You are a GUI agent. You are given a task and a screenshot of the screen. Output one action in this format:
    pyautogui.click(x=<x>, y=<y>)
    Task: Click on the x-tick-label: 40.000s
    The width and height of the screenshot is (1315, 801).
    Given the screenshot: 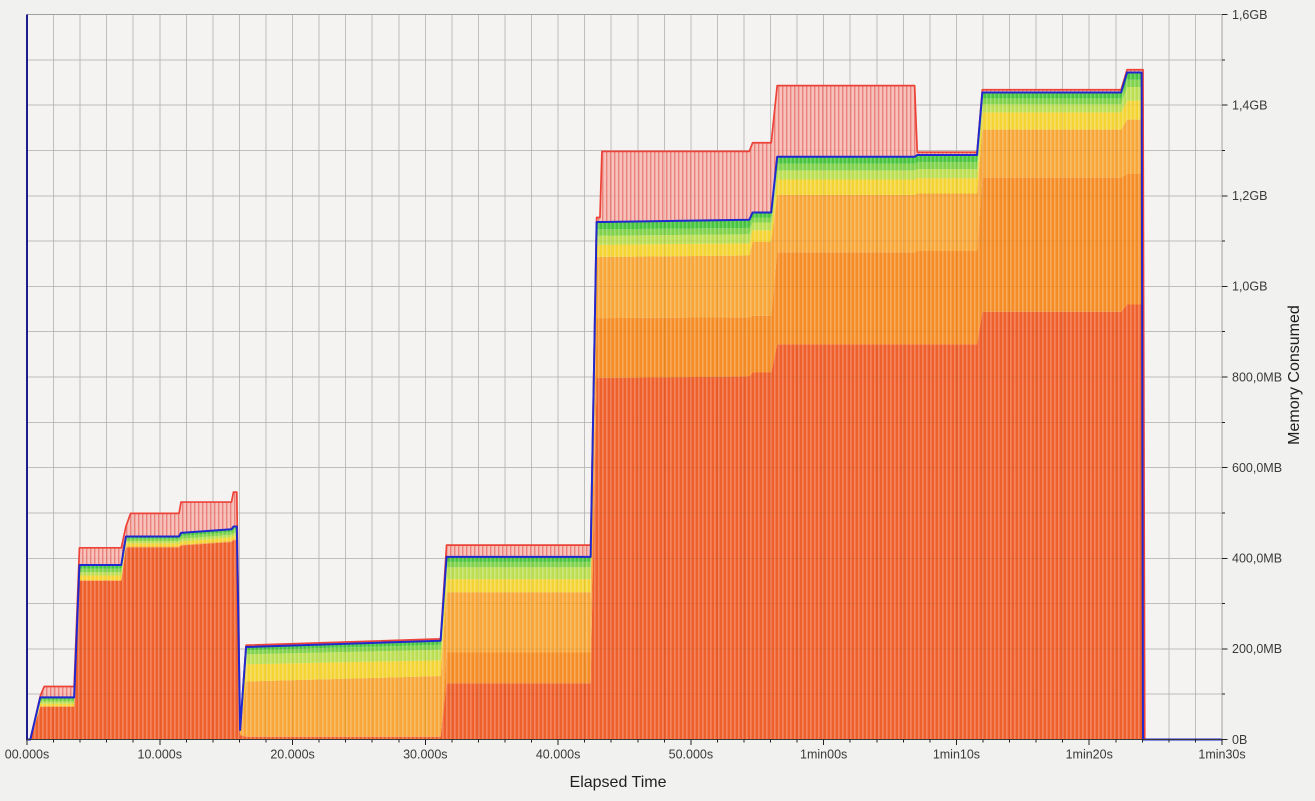 What is the action you would take?
    pyautogui.click(x=558, y=755)
    